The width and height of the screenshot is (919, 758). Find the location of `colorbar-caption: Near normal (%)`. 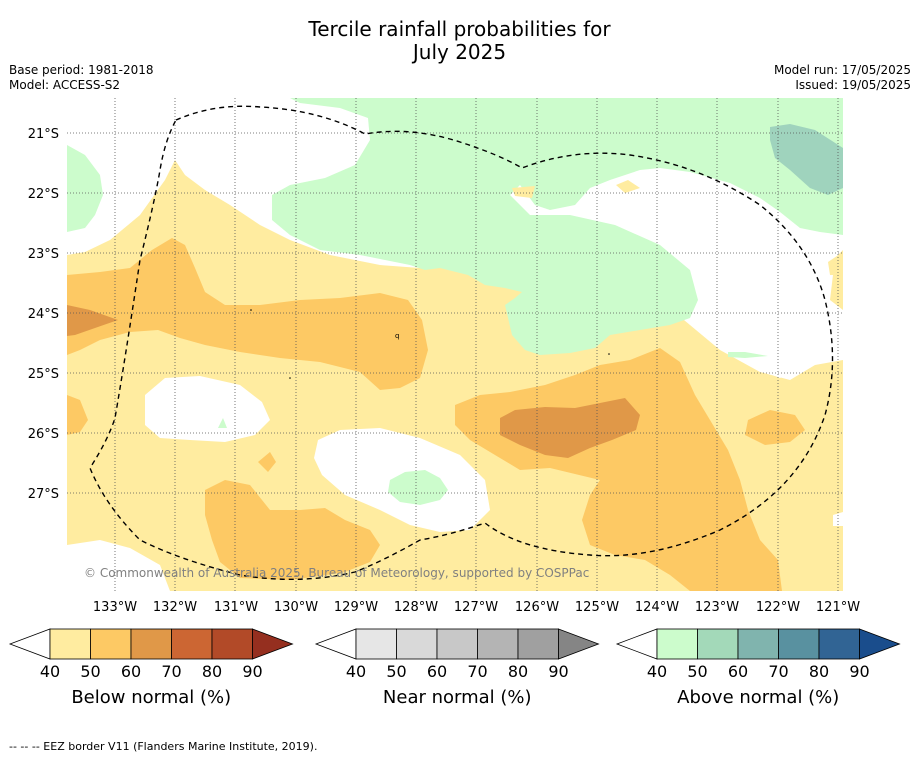

colorbar-caption: Near normal (%) is located at coordinates (457, 697).